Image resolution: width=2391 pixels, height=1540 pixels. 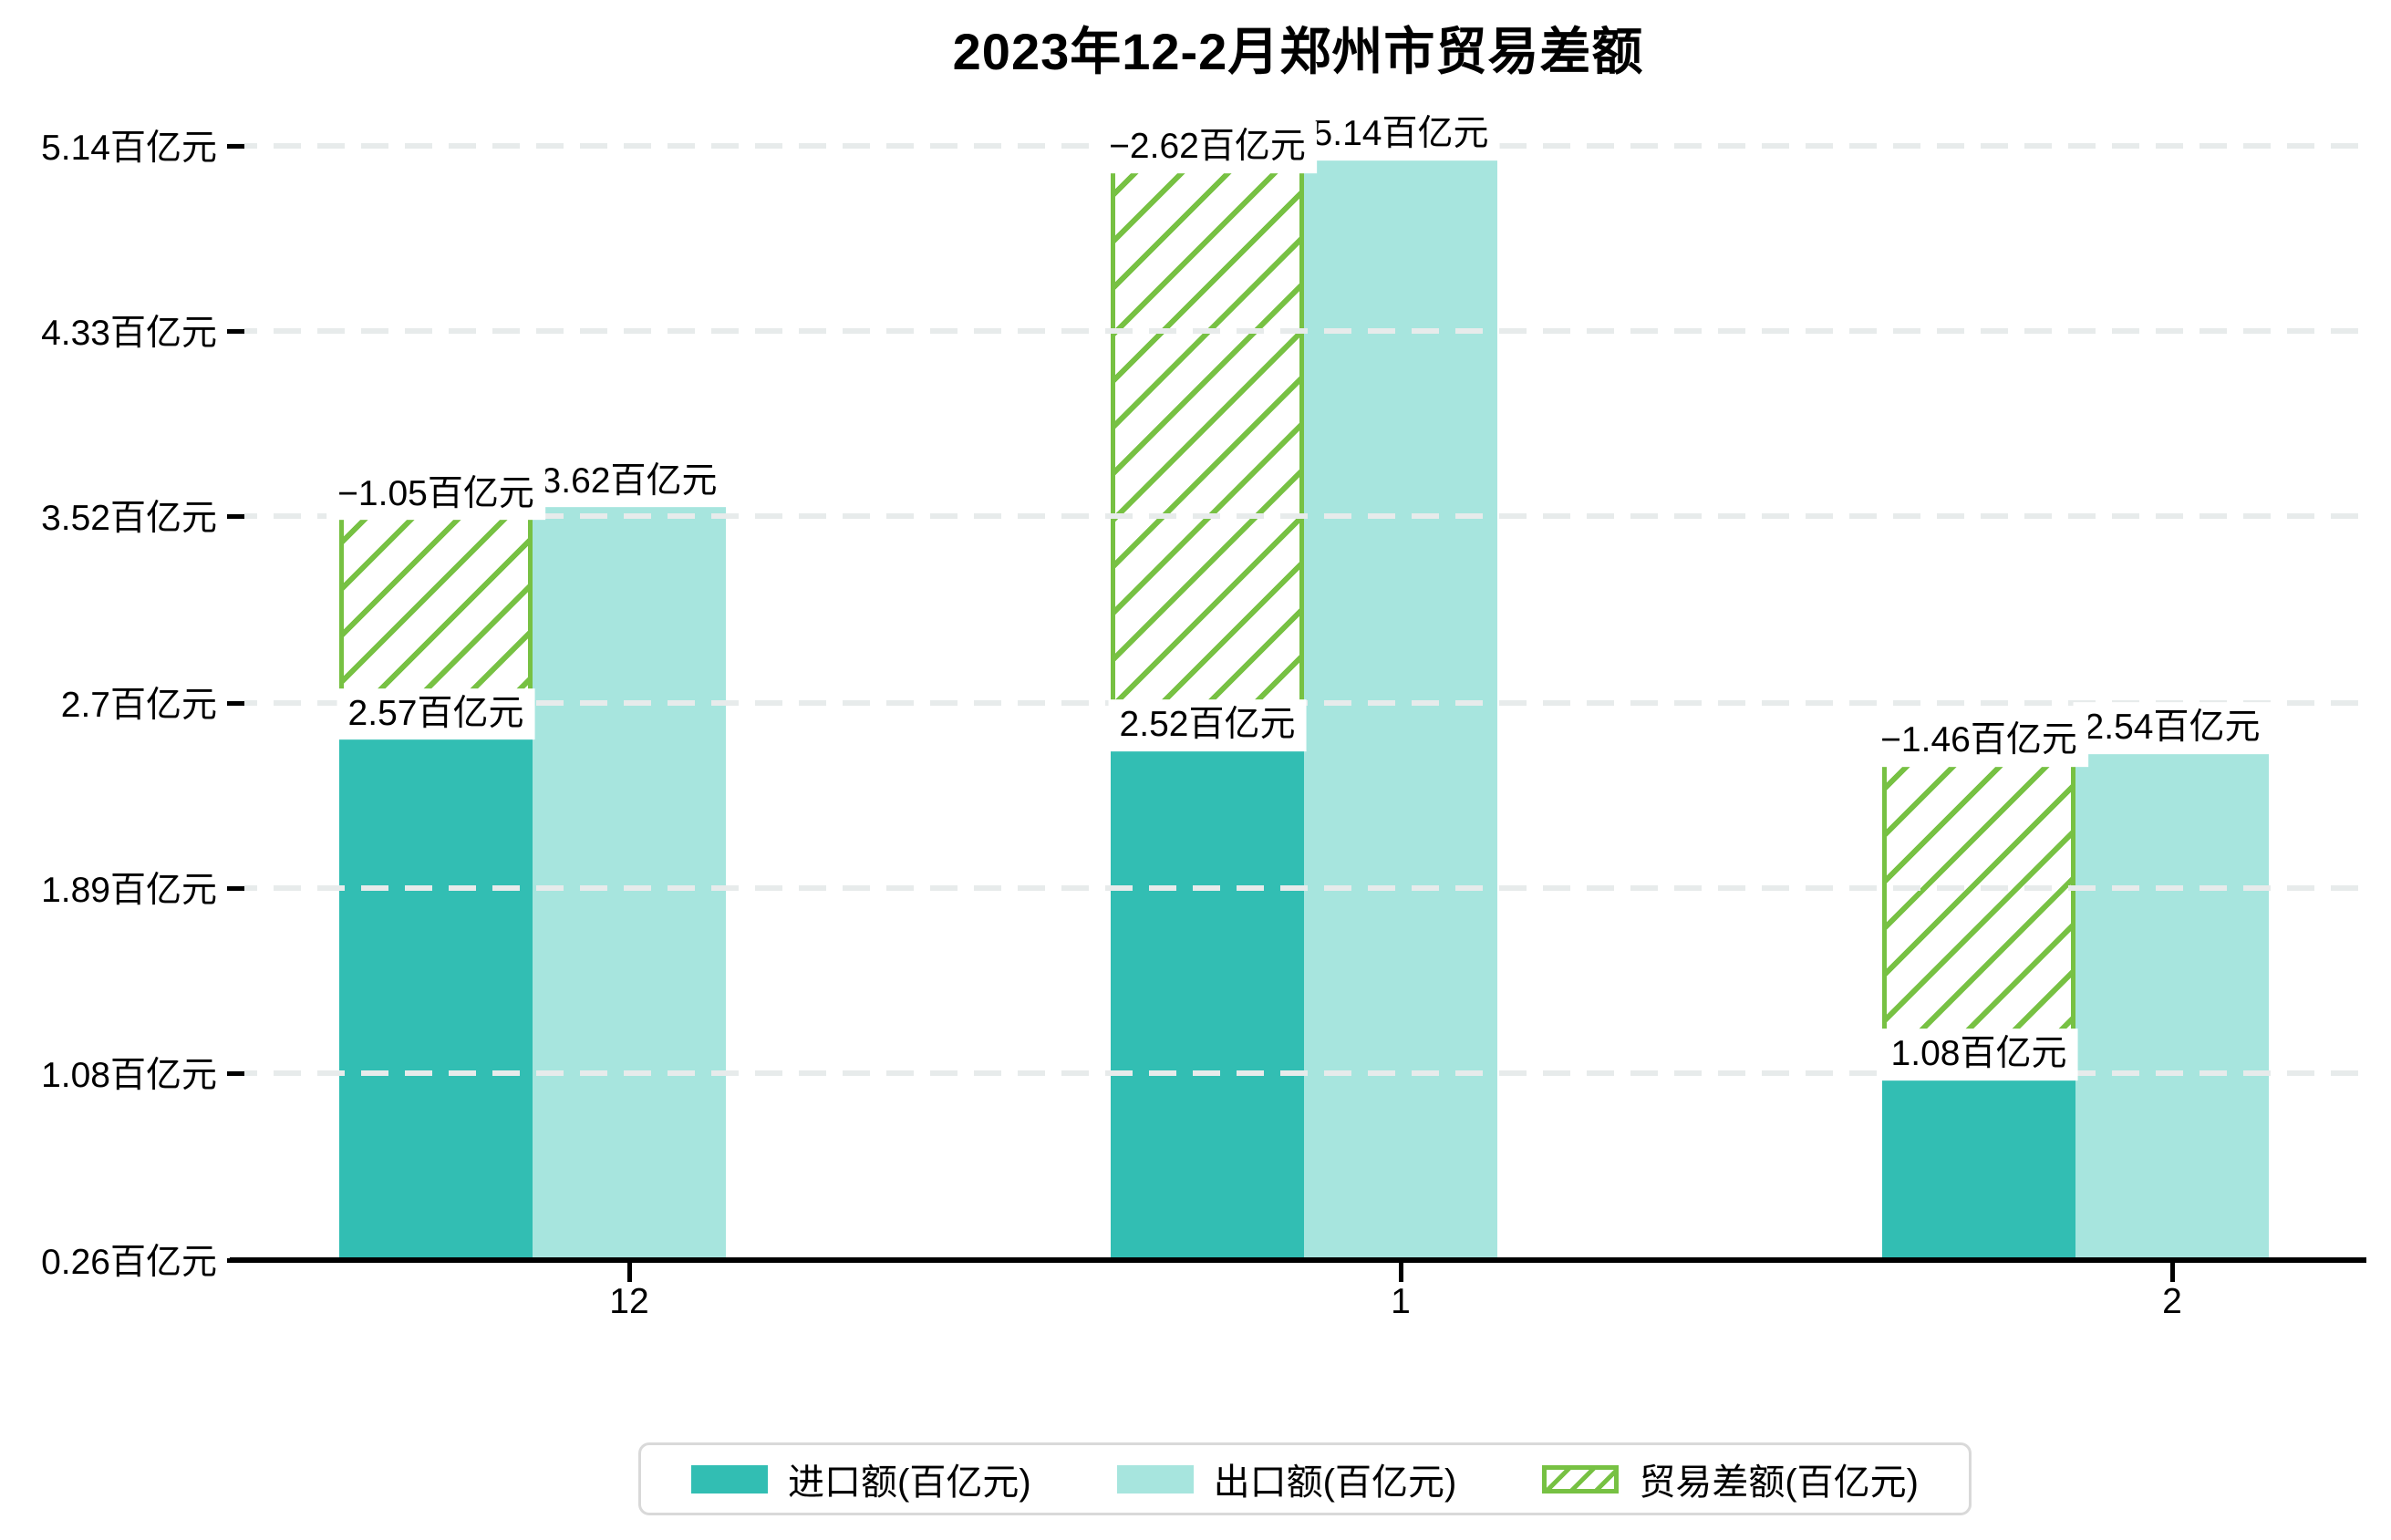 I want to click on trade-balance-value-label: −2.62百亿元, so click(x=1207, y=147).